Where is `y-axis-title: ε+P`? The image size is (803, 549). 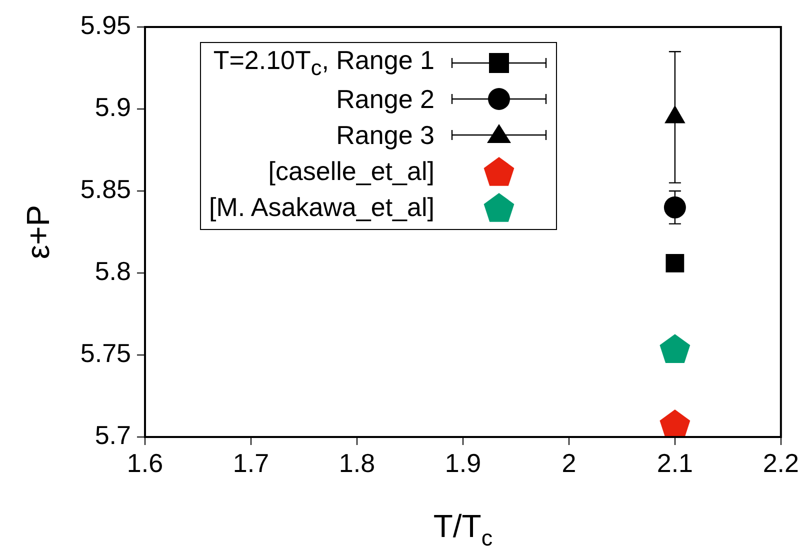
y-axis-title: ε+P is located at coordinates (38, 232).